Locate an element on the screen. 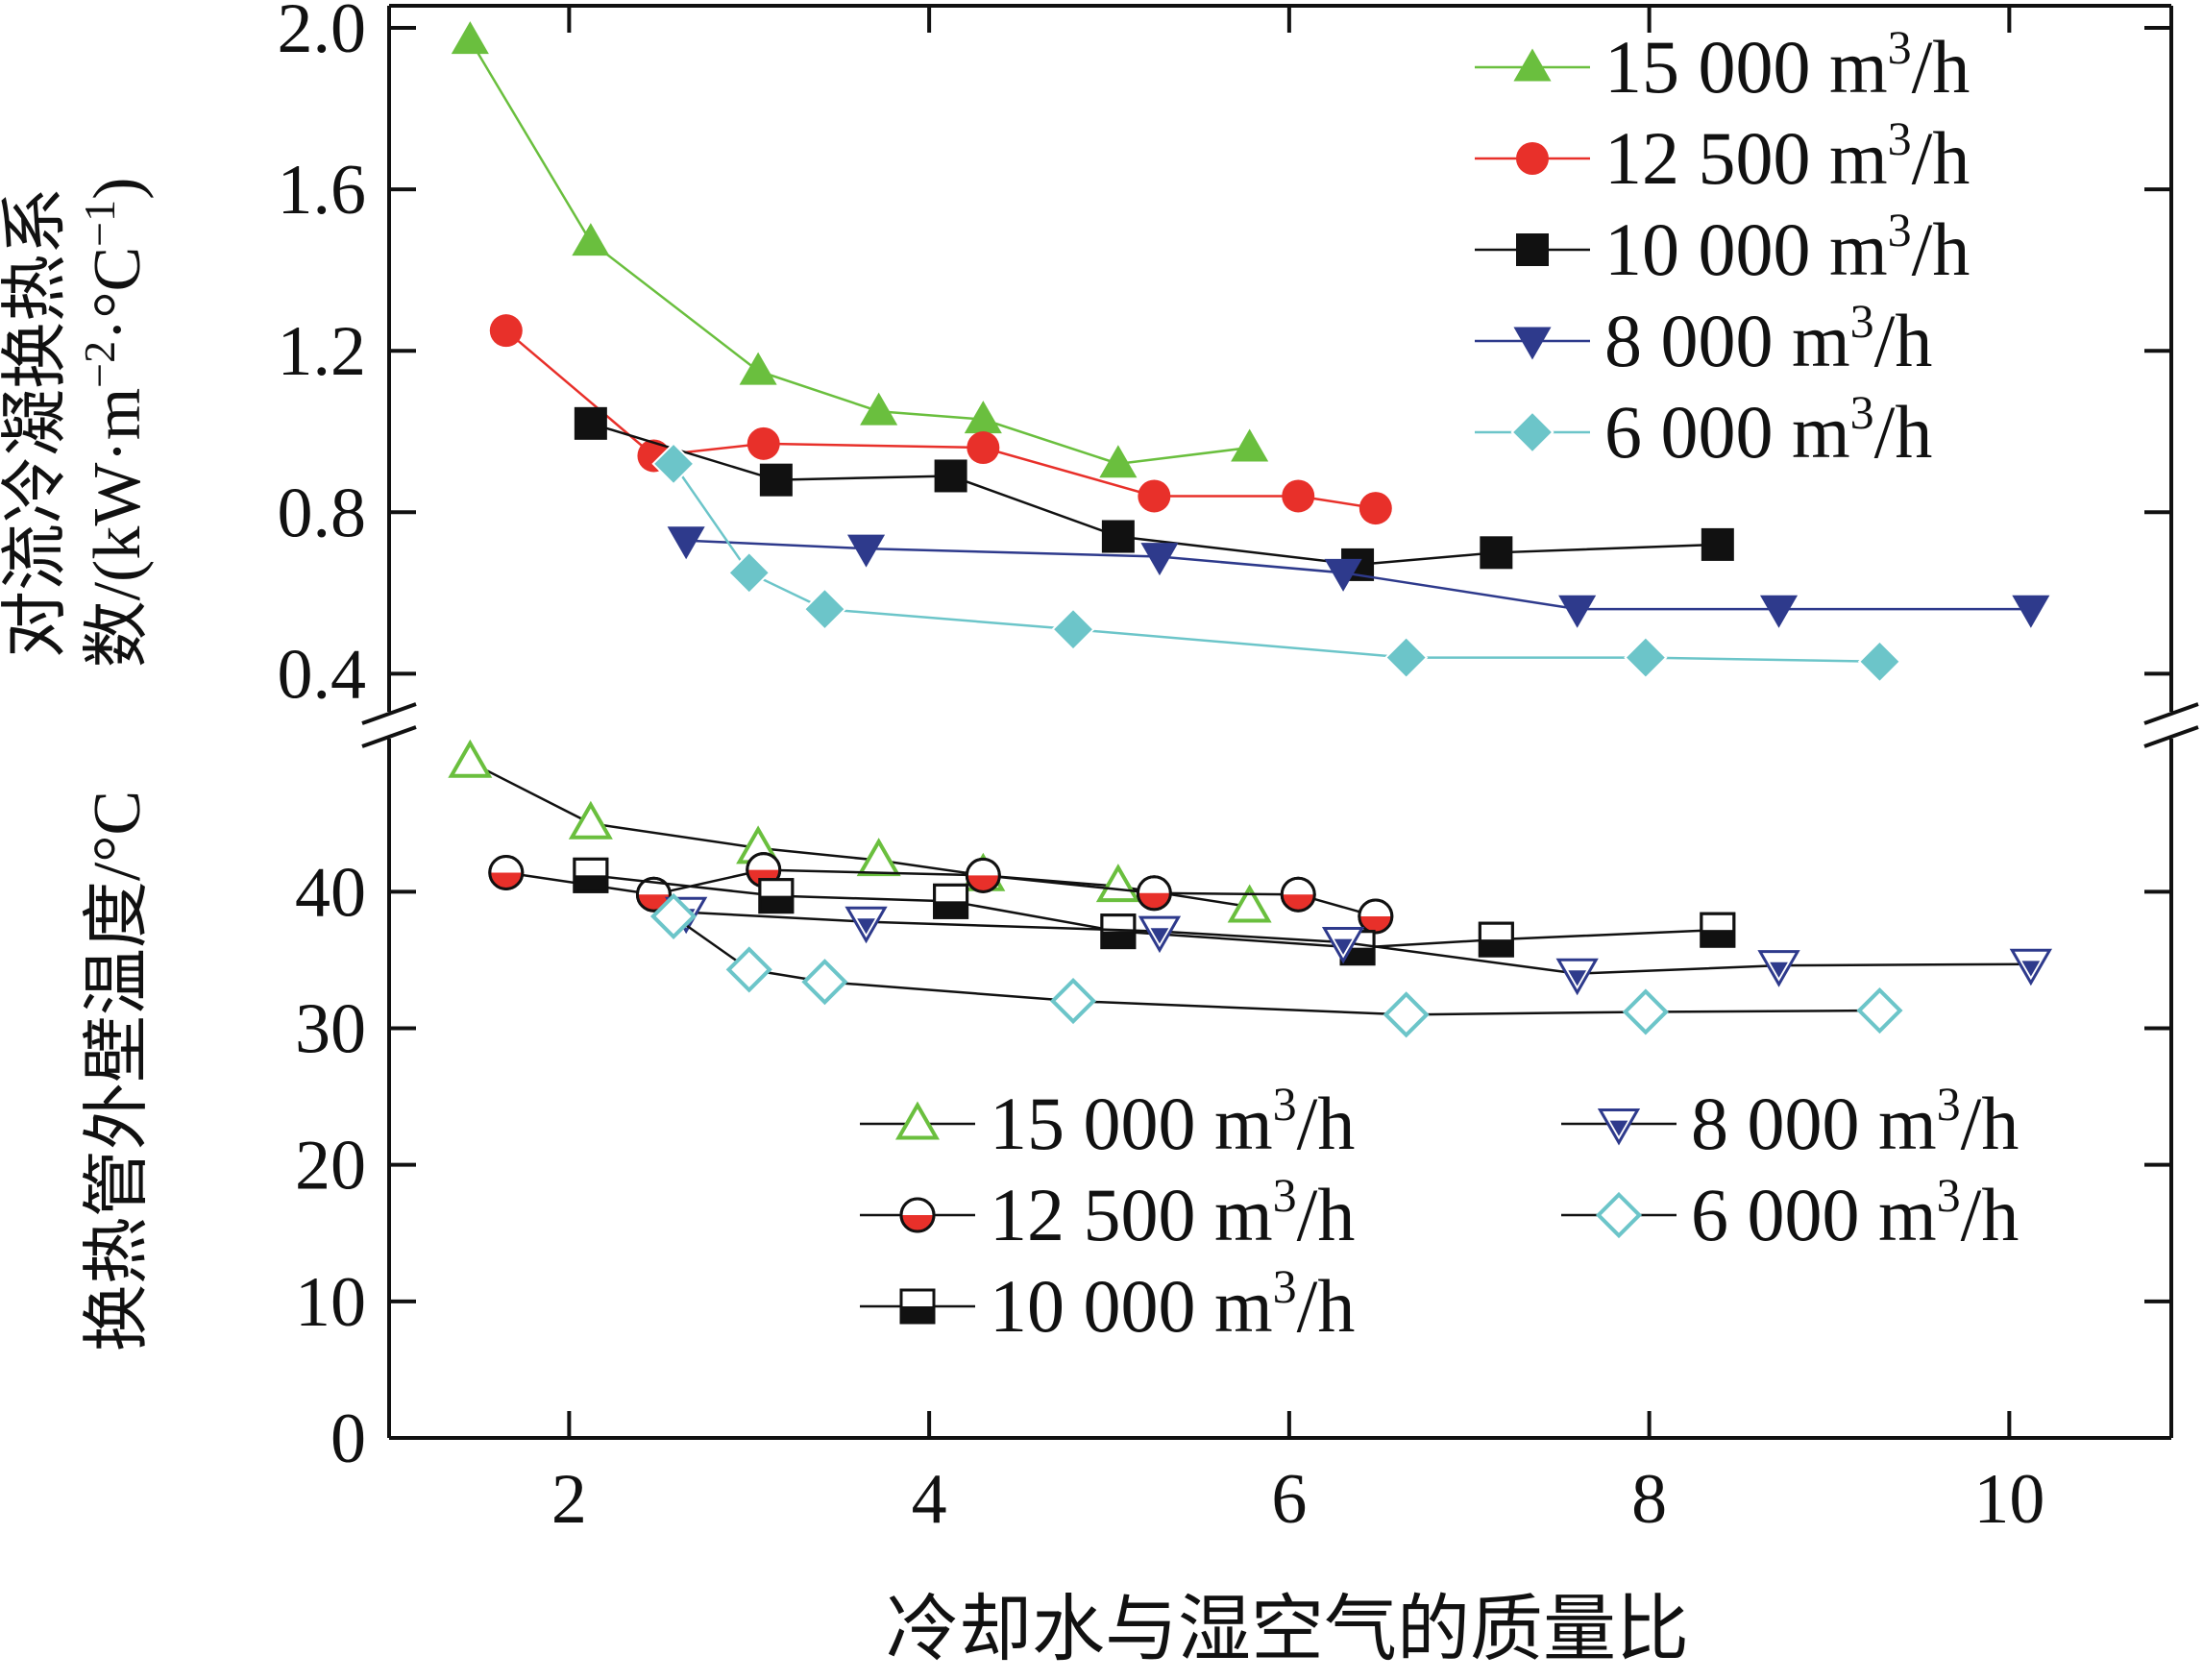  bottom-y-axis-title: 换热管外壁温度/°C is located at coordinates (118, 1071).